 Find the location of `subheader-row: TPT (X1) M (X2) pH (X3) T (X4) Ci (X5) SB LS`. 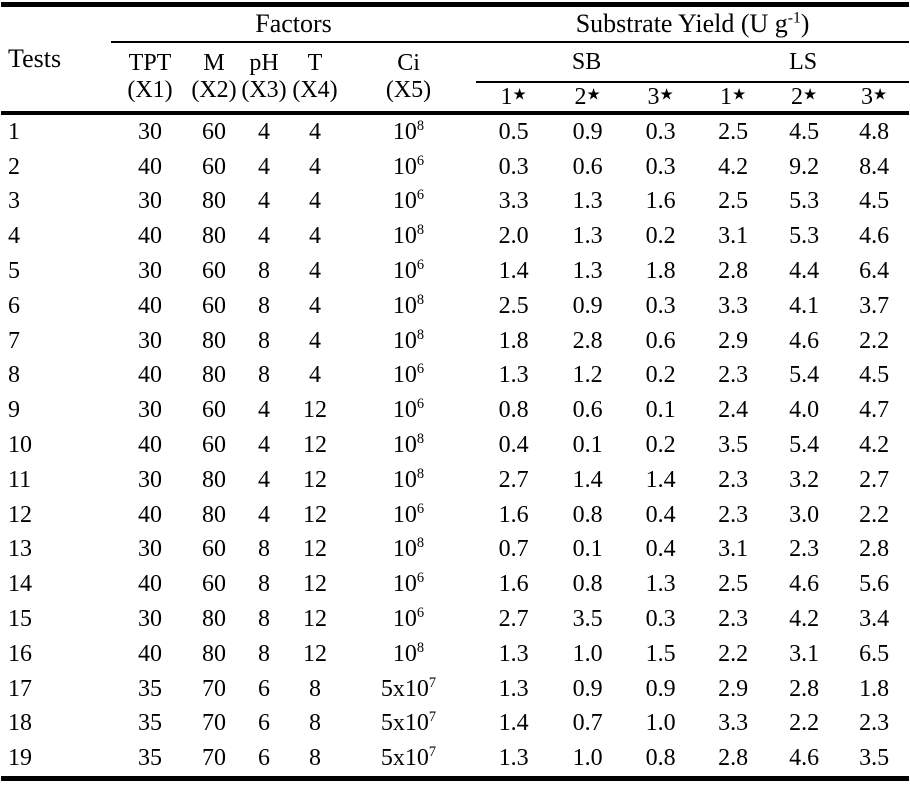

subheader-row: TPT (X1) M (X2) pH (X3) T (X4) Ci (X5) SB LS is located at coordinates (455, 78).